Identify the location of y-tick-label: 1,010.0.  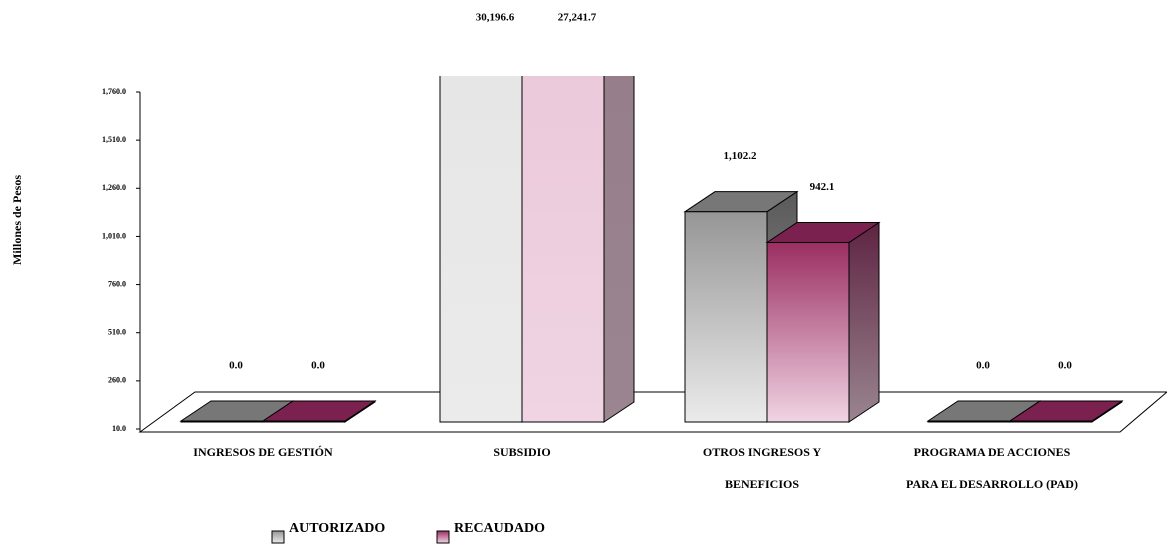
(114, 235).